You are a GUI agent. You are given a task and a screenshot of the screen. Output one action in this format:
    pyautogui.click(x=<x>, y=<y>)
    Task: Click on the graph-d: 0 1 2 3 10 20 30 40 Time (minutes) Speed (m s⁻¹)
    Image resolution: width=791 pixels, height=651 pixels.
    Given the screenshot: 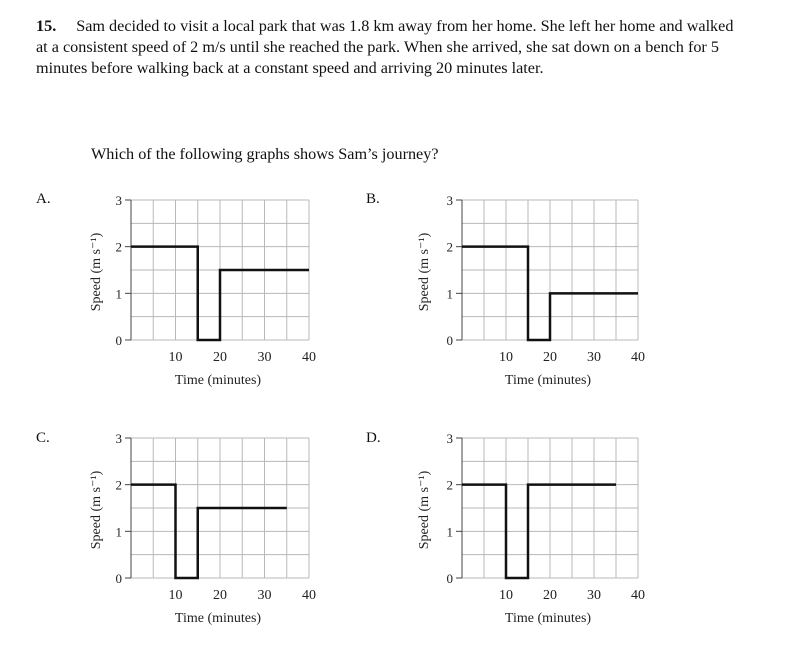 What is the action you would take?
    pyautogui.click(x=531, y=528)
    